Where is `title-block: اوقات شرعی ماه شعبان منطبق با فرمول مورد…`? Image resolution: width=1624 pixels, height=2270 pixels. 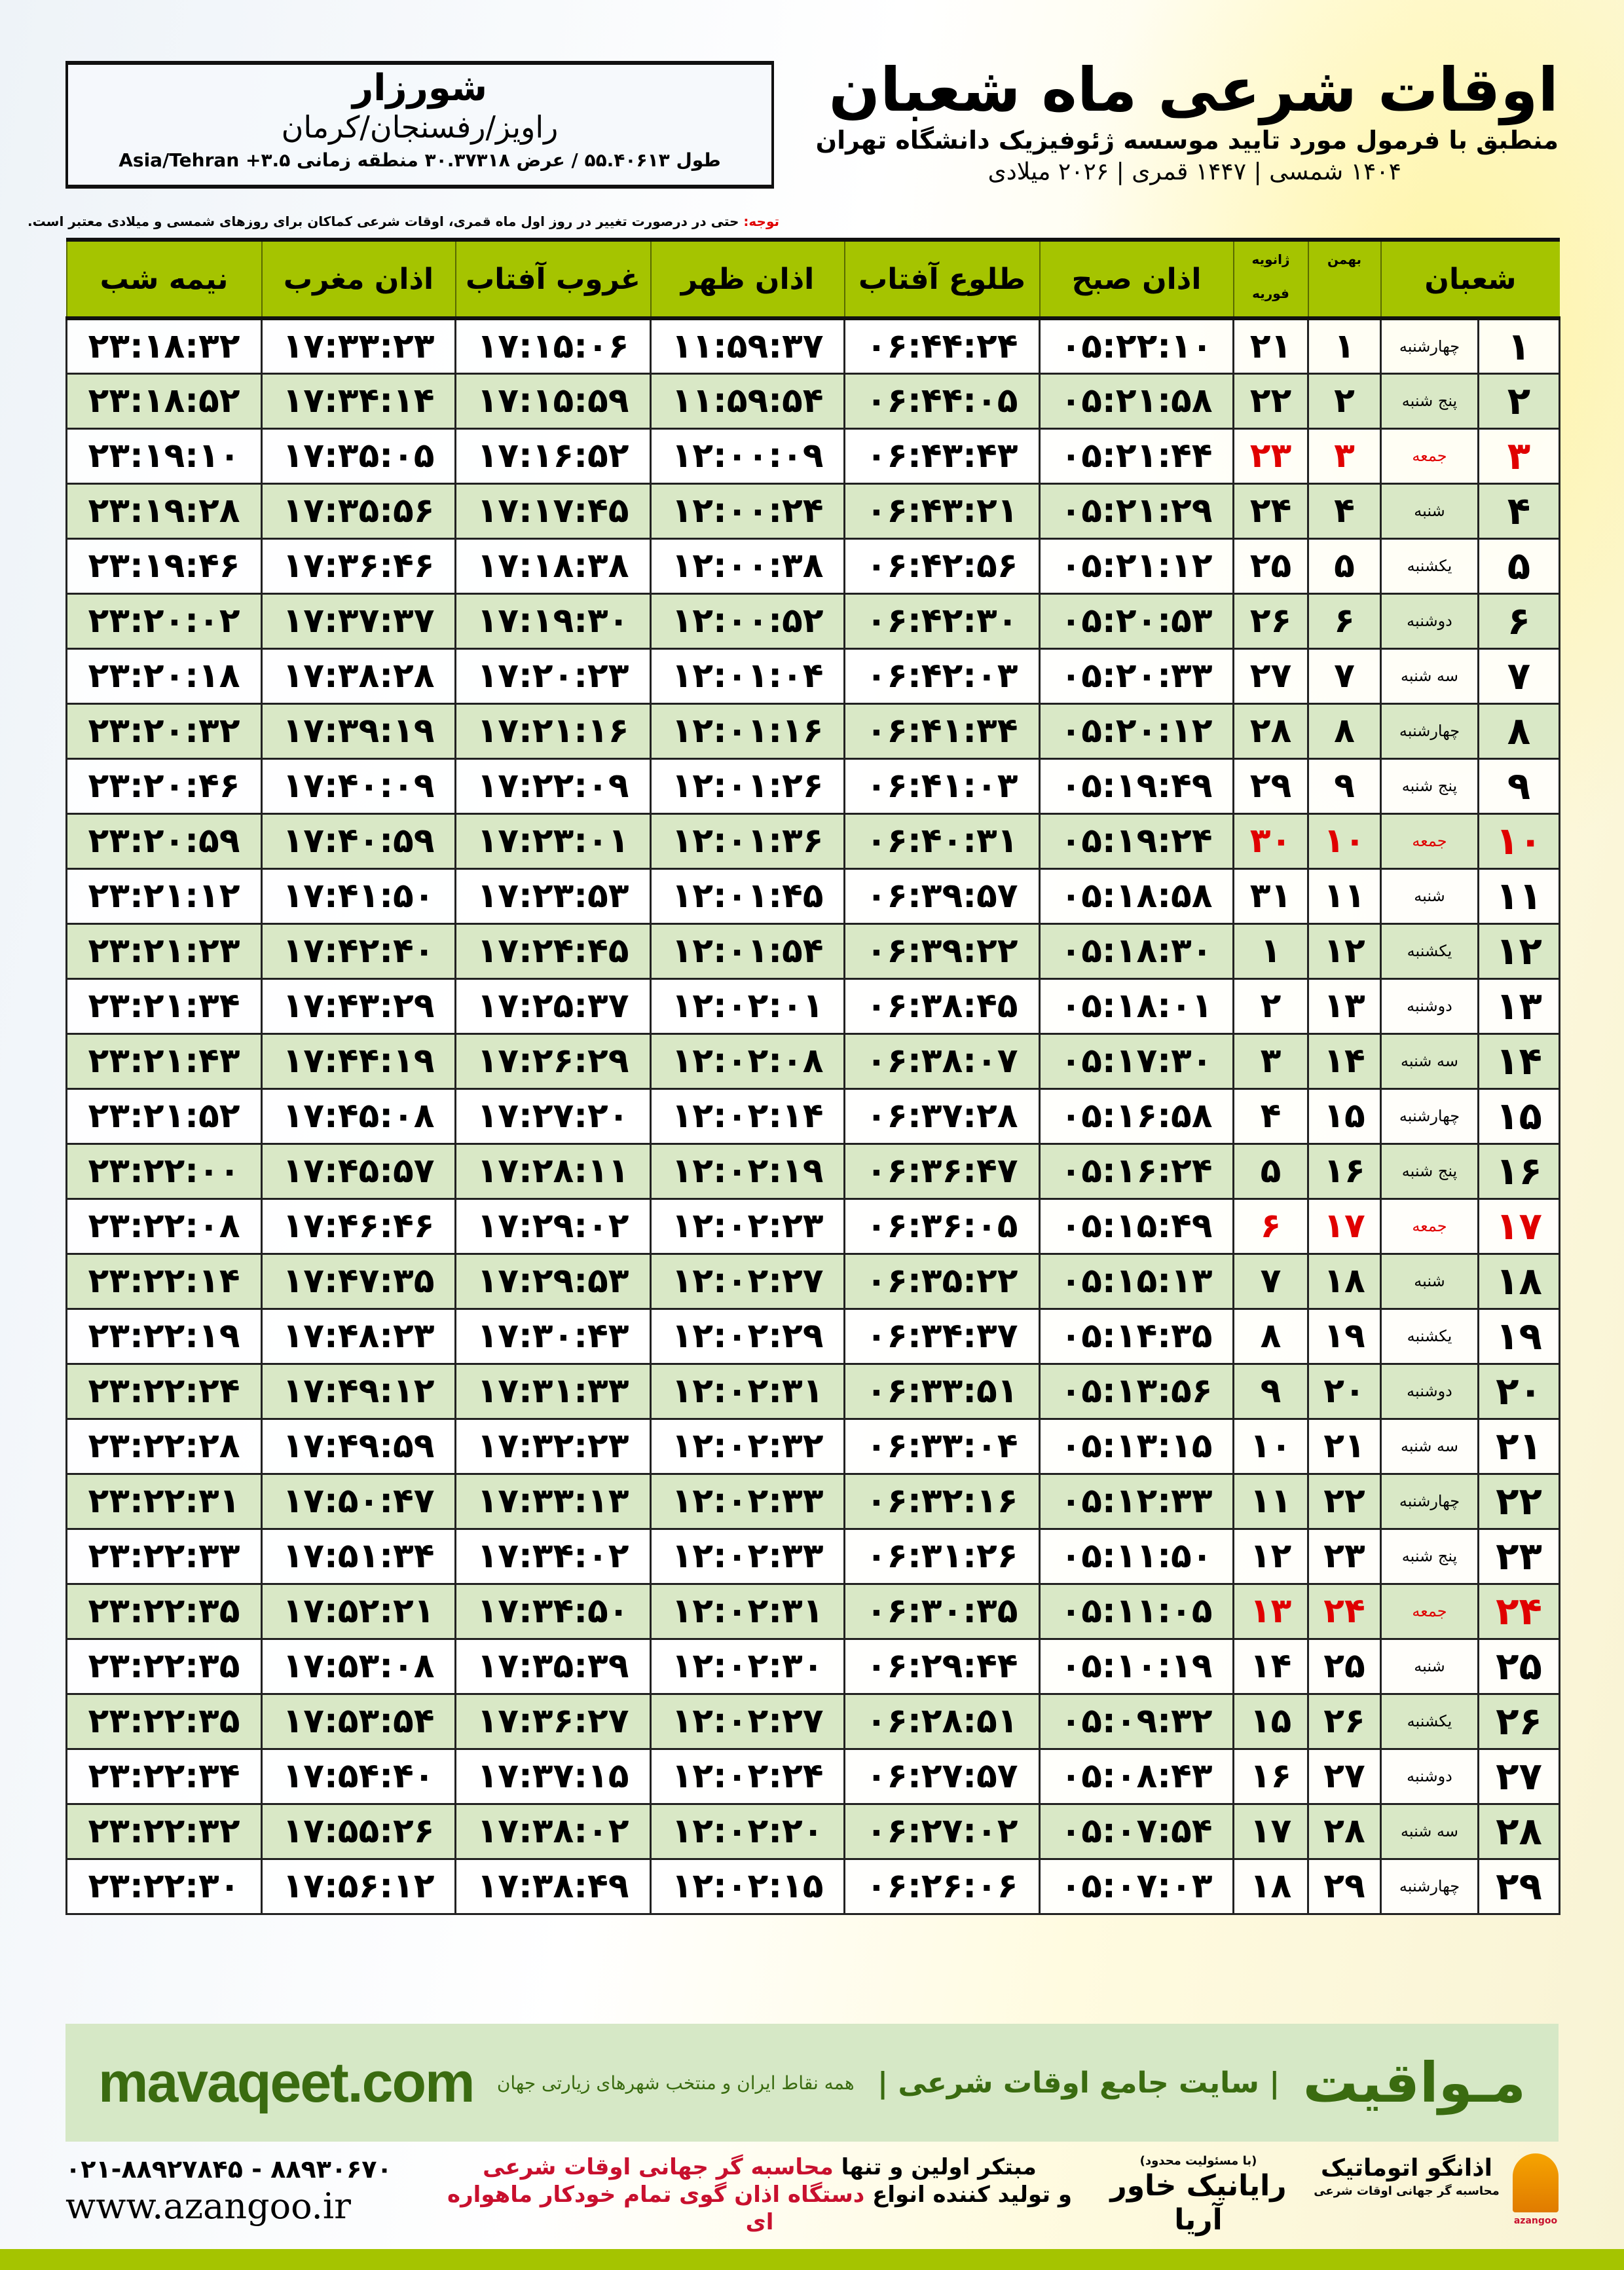 title-block: اوقات شرعی ماه شعبان منطبق با فرمول مورد… is located at coordinates (1172, 122).